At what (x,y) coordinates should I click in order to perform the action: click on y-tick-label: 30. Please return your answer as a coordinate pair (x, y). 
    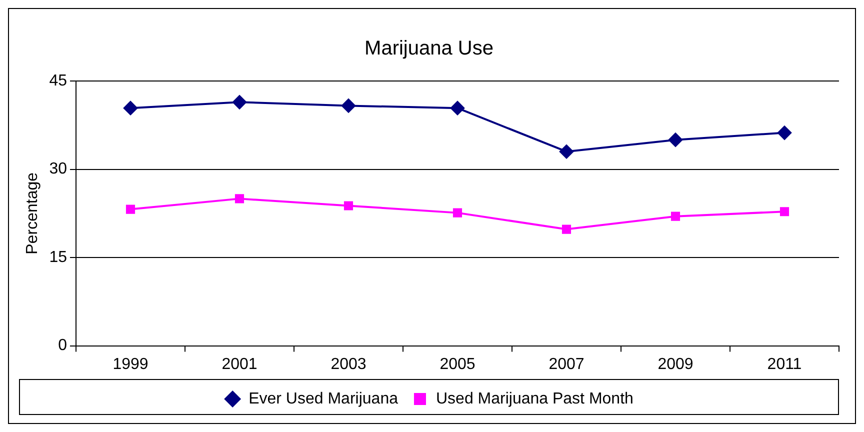
    Looking at the image, I should click on (58, 169).